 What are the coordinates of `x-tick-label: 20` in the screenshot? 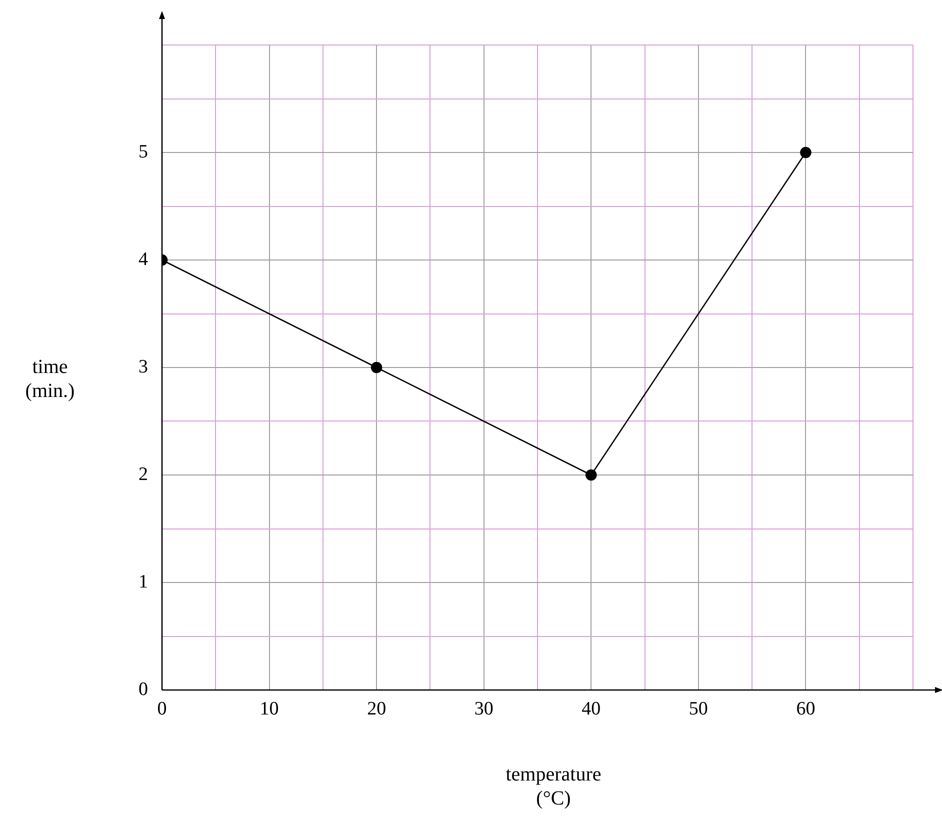 It's located at (376, 709).